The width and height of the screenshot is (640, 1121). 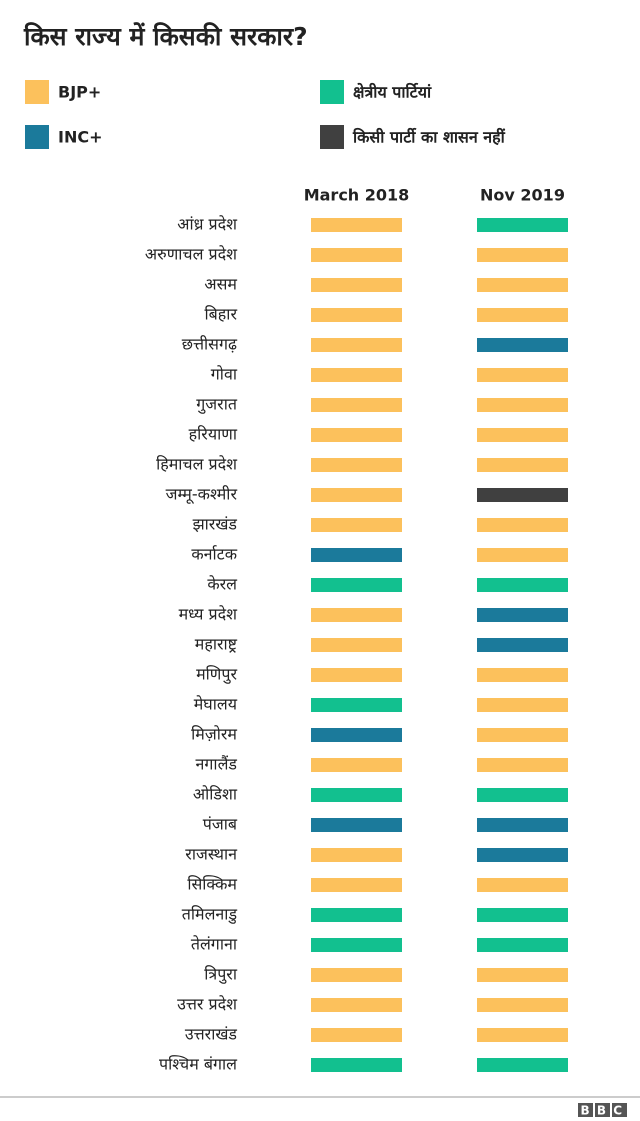 What do you see at coordinates (222, 584) in the screenshot?
I see `state-name: केरल` at bounding box center [222, 584].